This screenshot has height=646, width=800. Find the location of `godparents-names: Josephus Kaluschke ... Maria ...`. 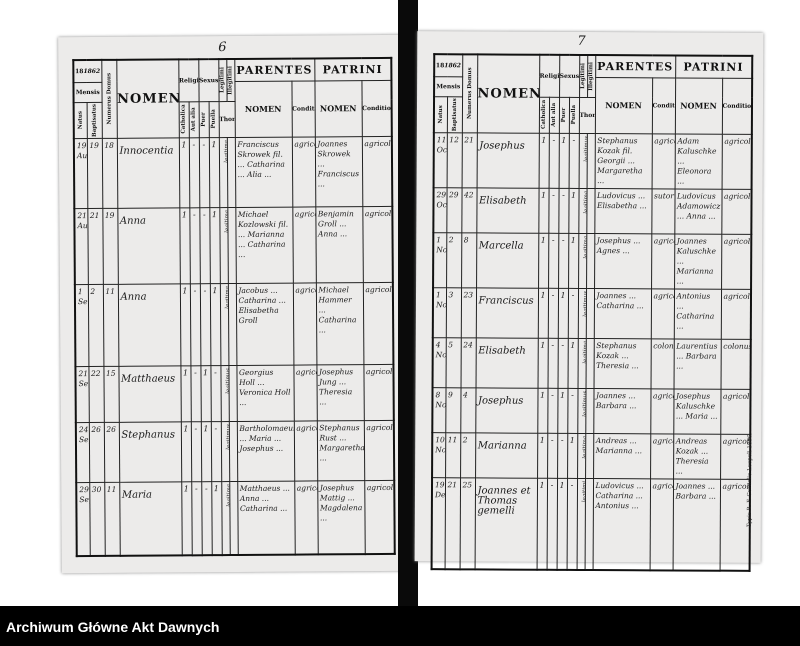

godparents-names: Josephus Kaluschke ... Maria ... is located at coordinates (697, 411).